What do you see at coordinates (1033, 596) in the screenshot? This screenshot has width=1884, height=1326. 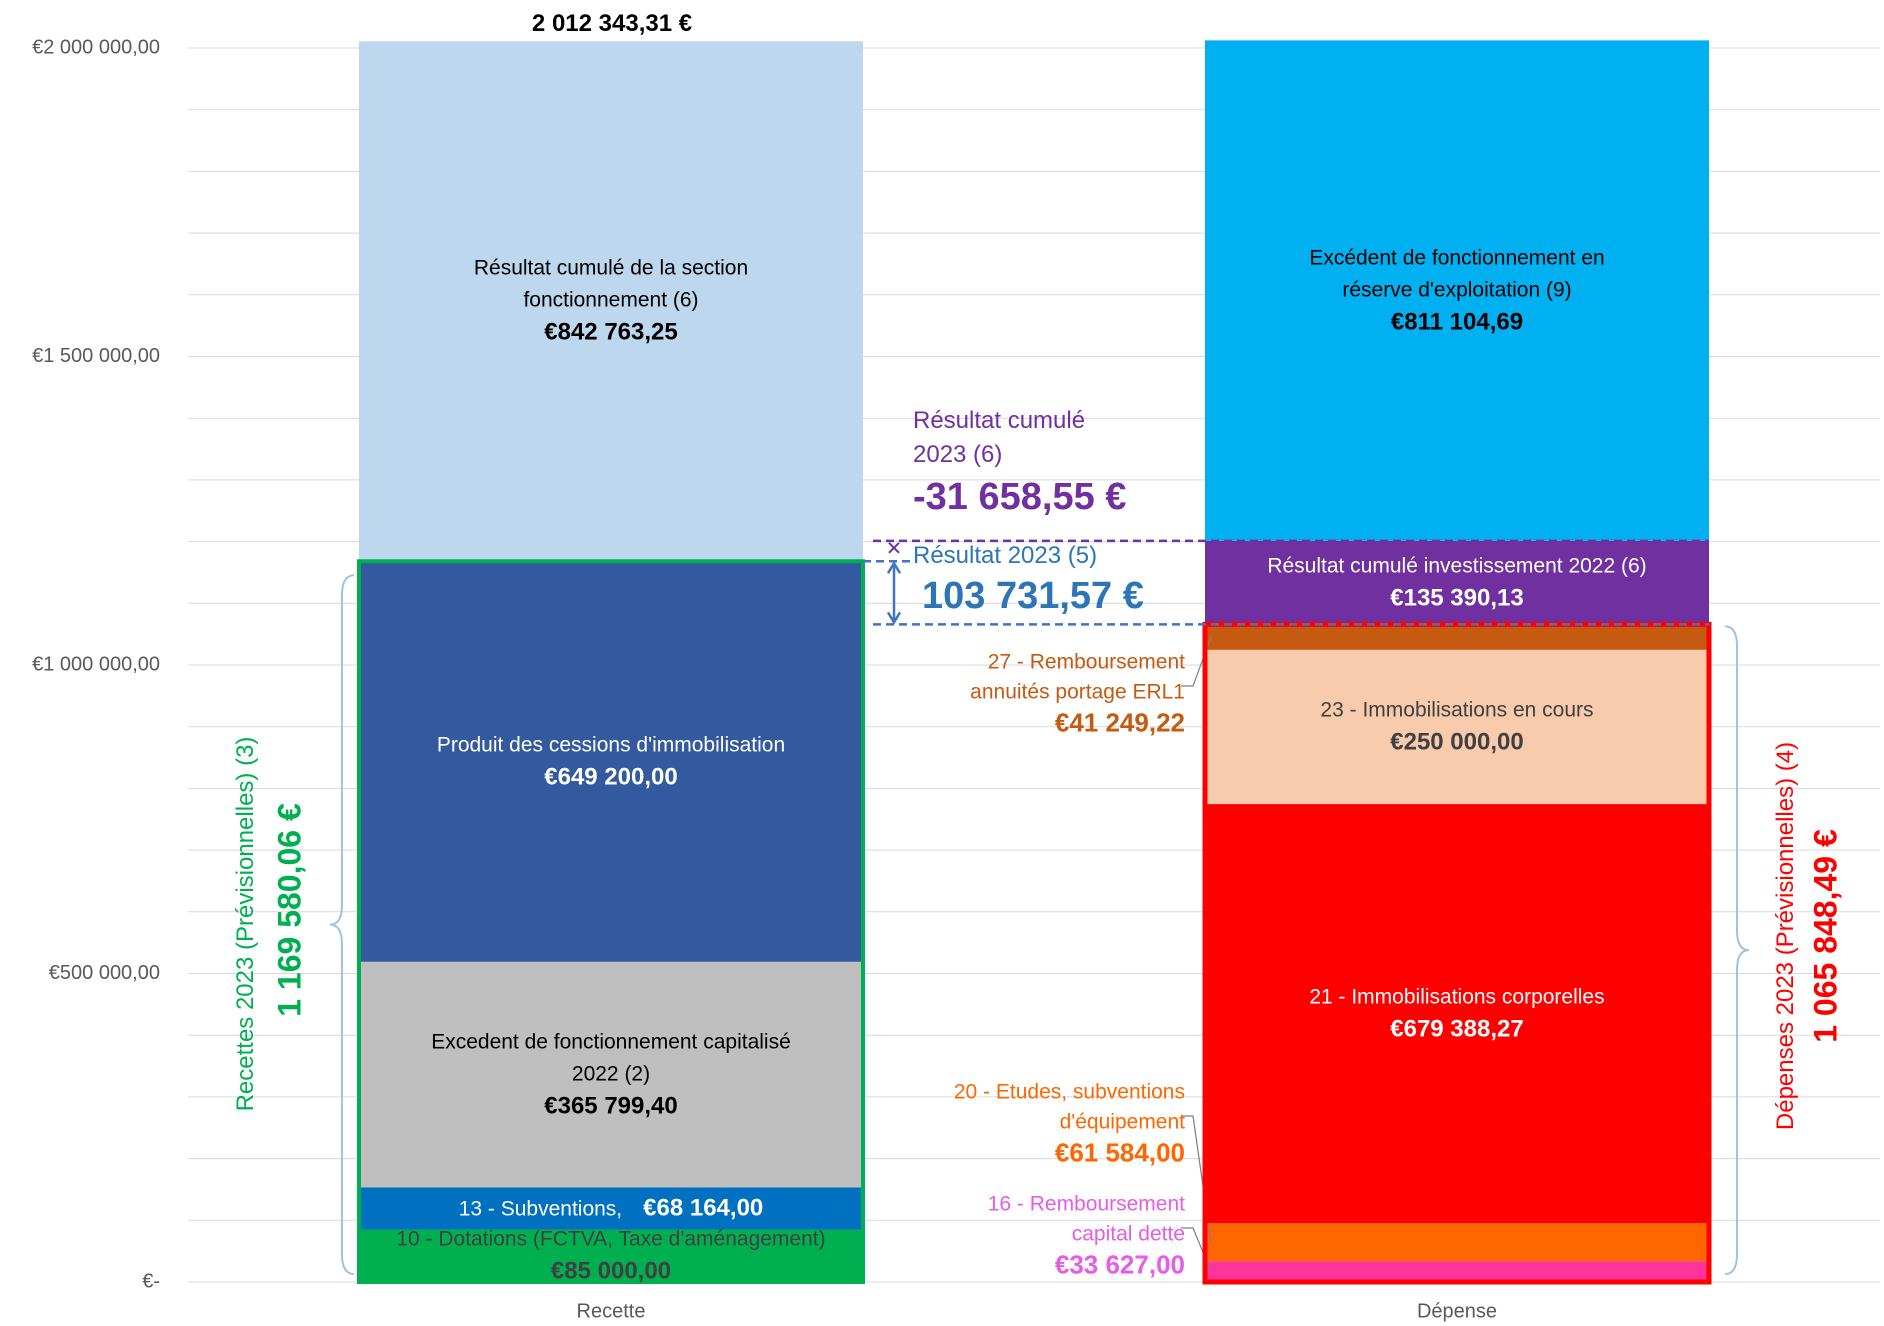 I see `result-value: 103 731,57 €` at bounding box center [1033, 596].